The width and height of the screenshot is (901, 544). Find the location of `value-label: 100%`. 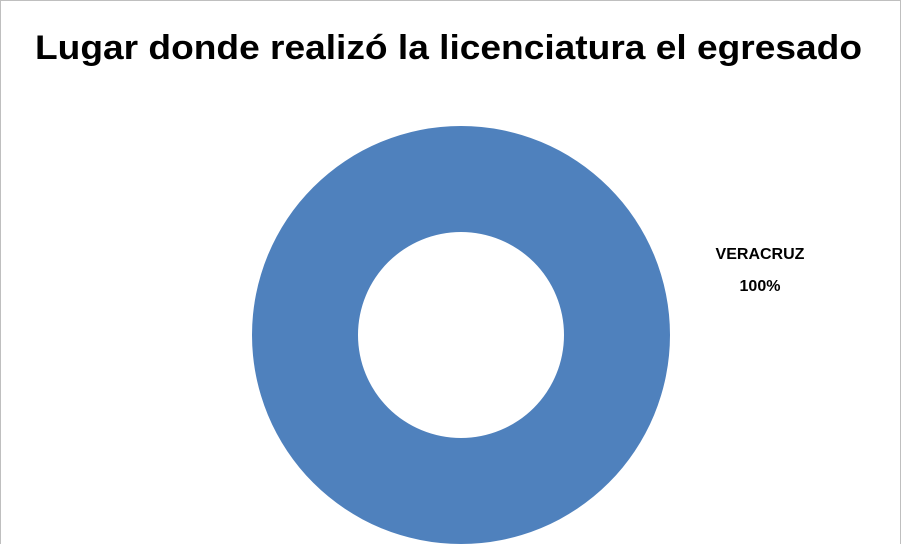

value-label: 100% is located at coordinates (760, 286).